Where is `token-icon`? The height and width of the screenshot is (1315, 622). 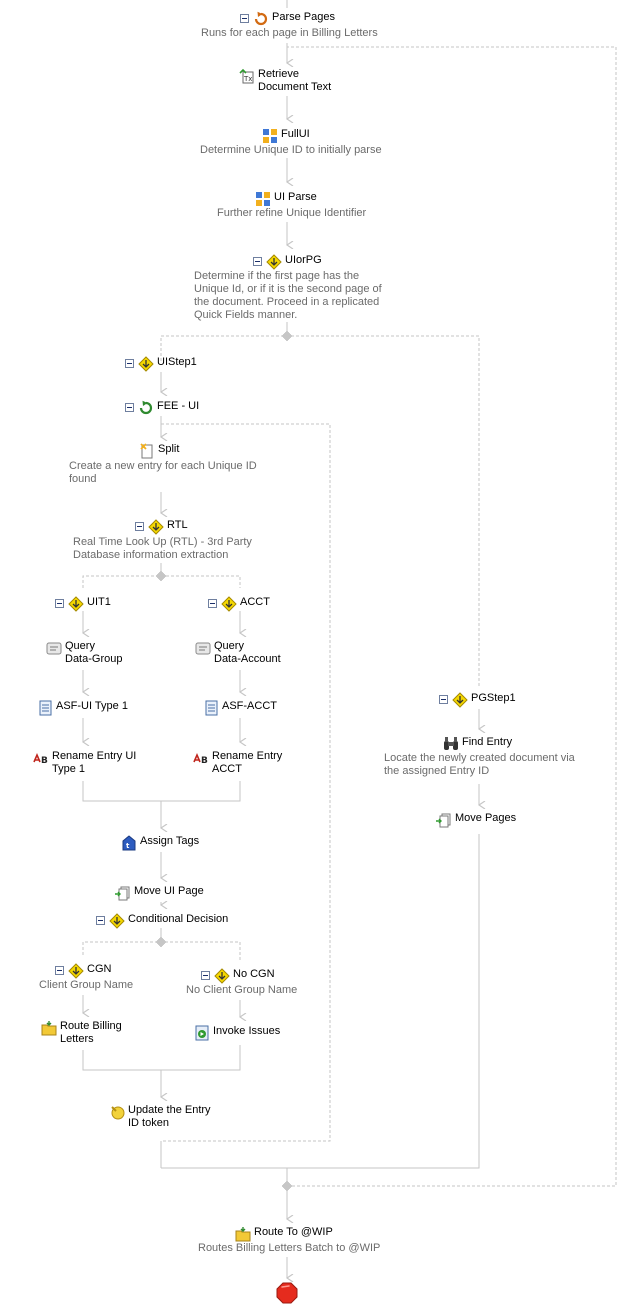
token-icon is located at coordinates (118, 1113).